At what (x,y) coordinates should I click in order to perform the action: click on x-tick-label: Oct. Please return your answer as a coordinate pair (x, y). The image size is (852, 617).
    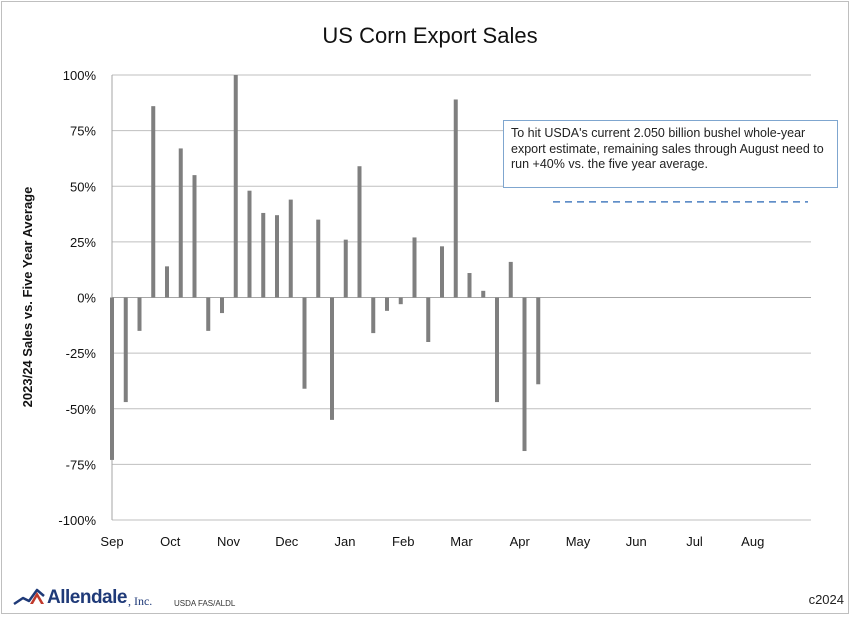
    Looking at the image, I should click on (170, 541).